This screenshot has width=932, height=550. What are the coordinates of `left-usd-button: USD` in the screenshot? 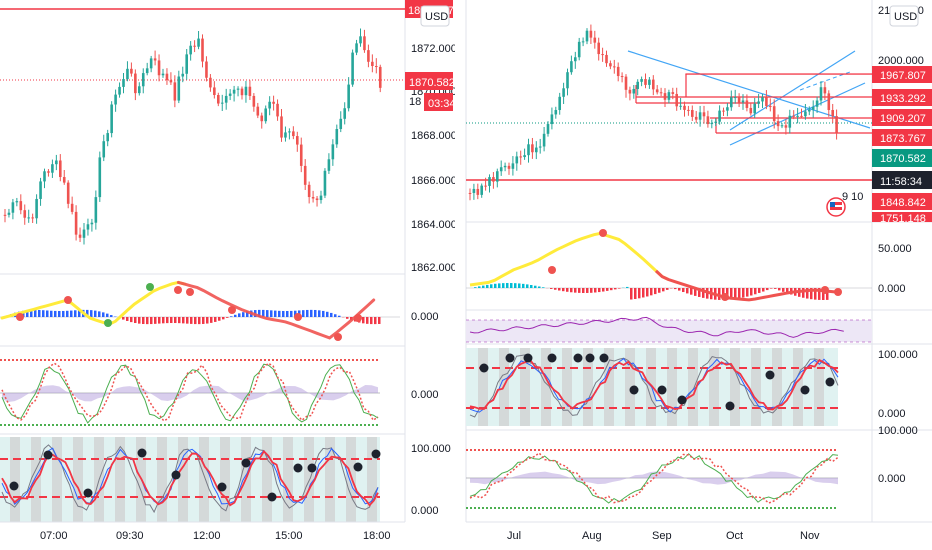 It's located at (435, 16).